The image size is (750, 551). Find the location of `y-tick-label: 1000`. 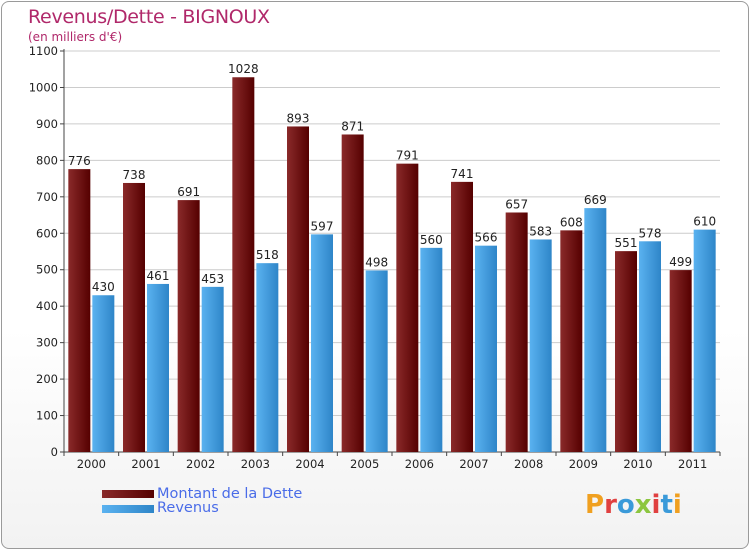

y-tick-label: 1000 is located at coordinates (43, 87).